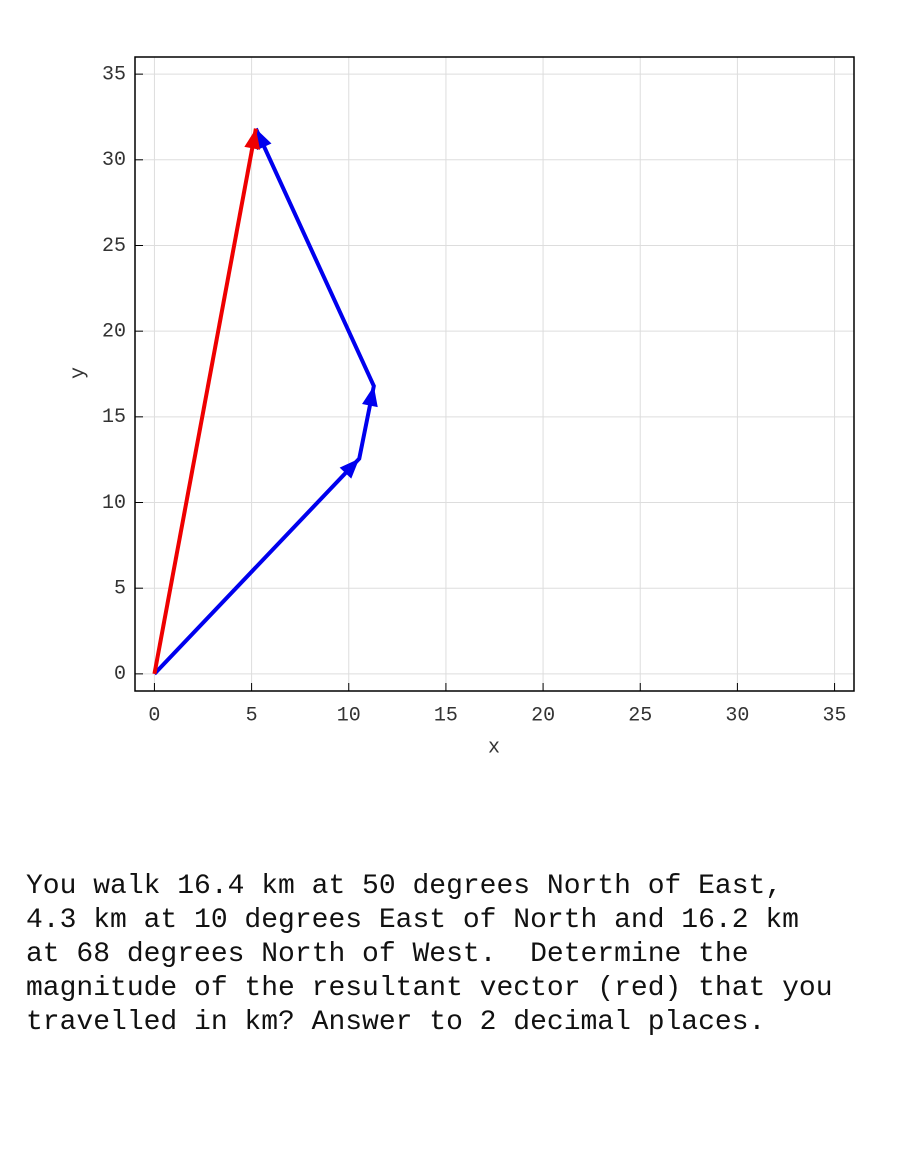  What do you see at coordinates (446, 715) in the screenshot?
I see `x-tick-label: 15` at bounding box center [446, 715].